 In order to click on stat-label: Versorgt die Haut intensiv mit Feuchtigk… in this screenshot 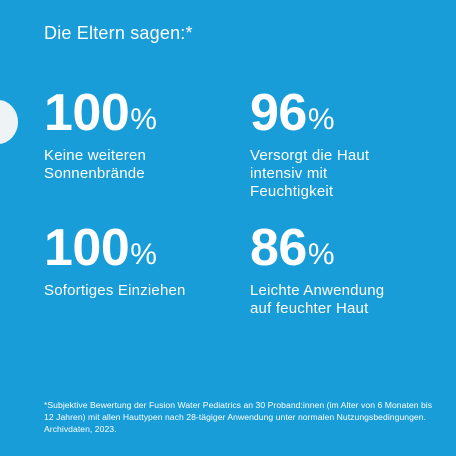, I will do `click(309, 174)`.